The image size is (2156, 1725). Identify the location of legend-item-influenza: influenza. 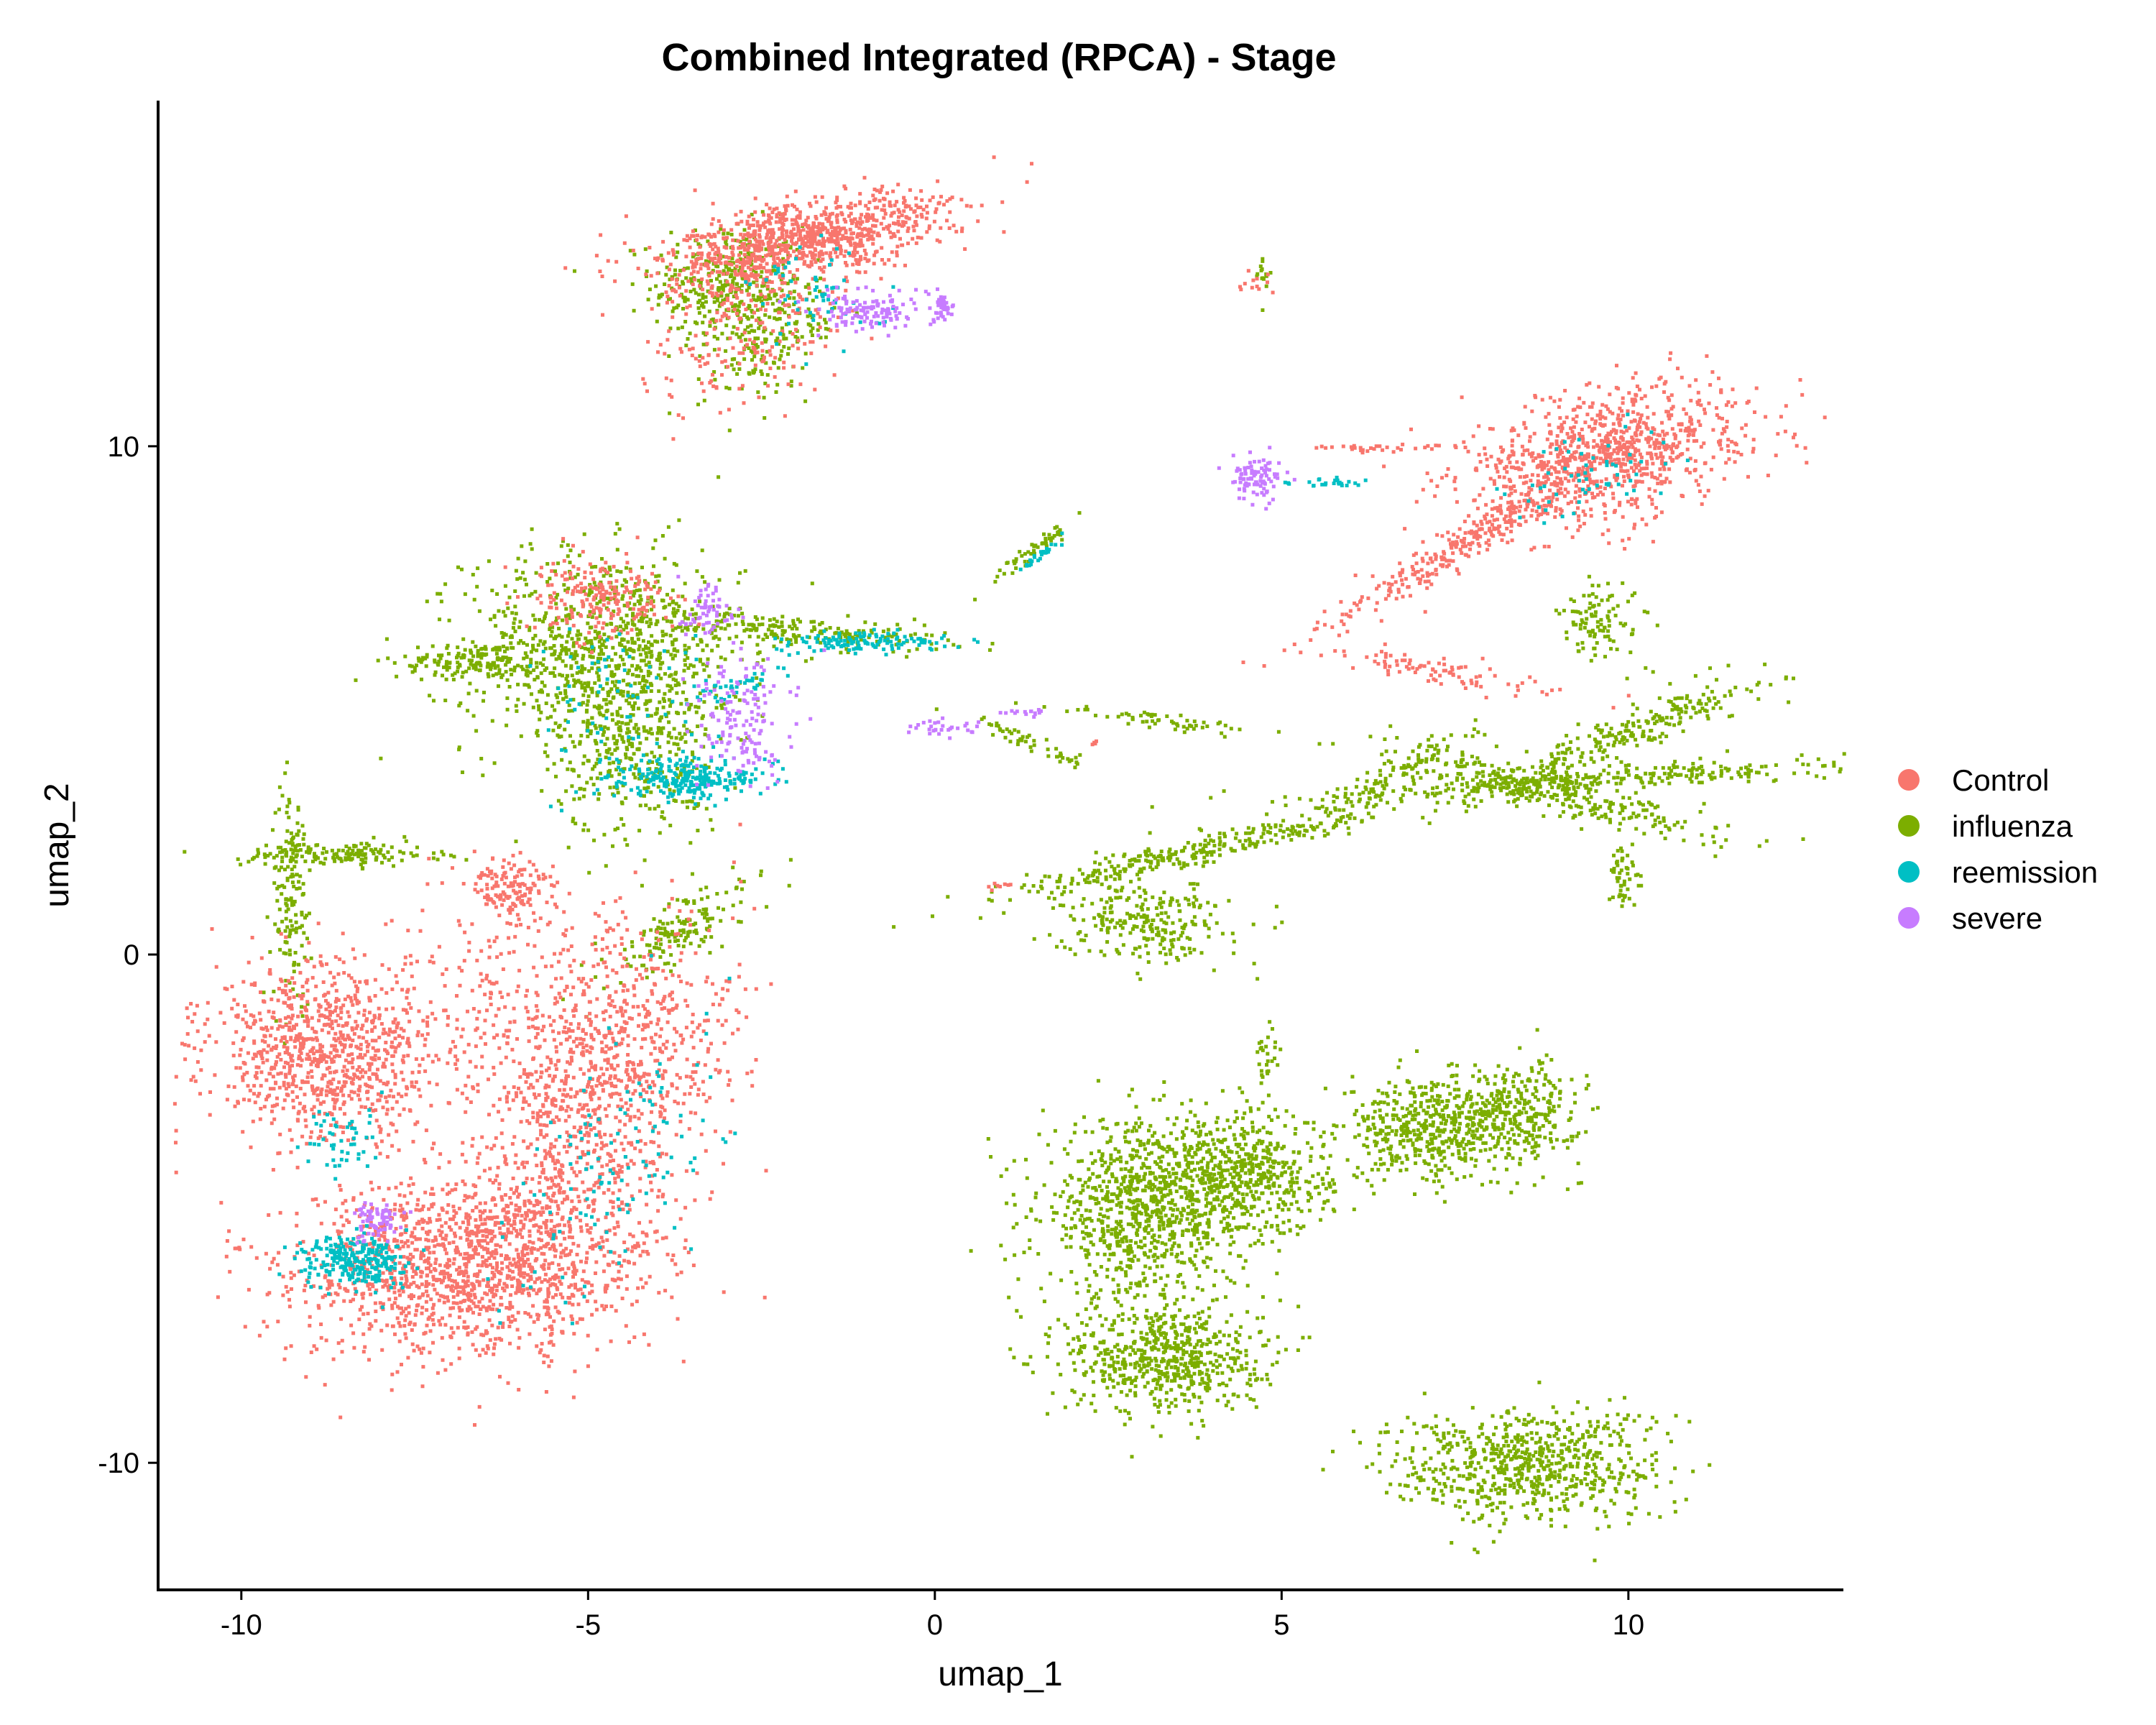
(1985, 826).